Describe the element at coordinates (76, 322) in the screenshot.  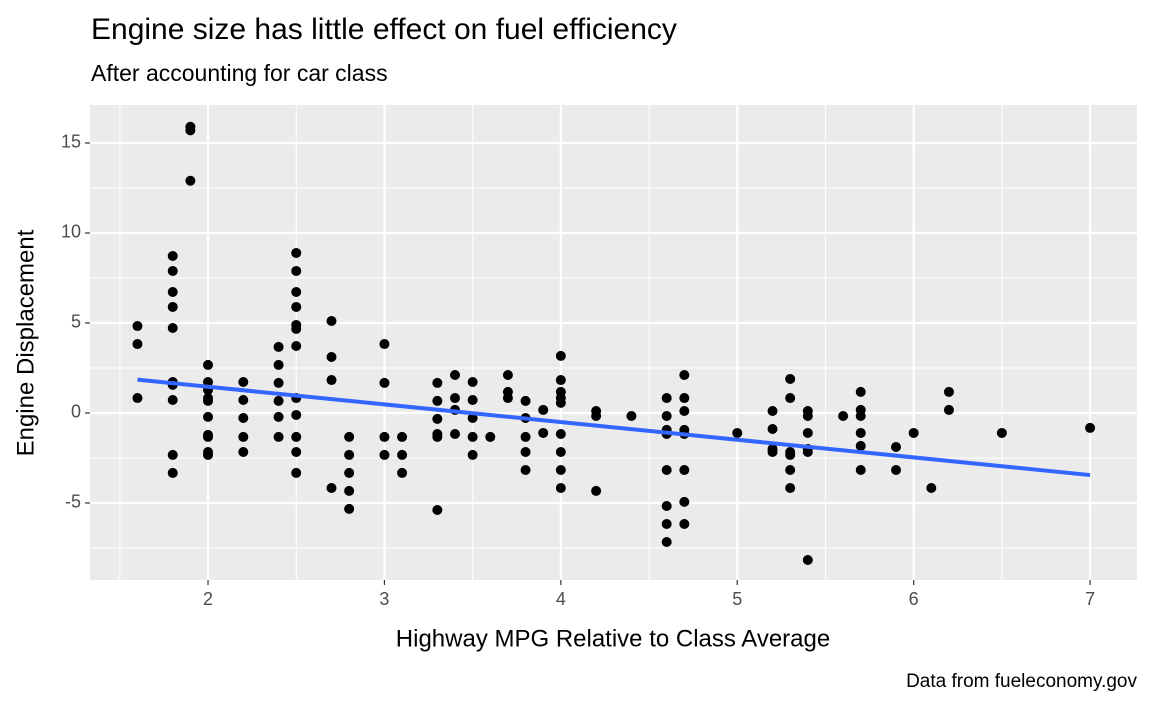
I see `y-tick-label: 5` at that location.